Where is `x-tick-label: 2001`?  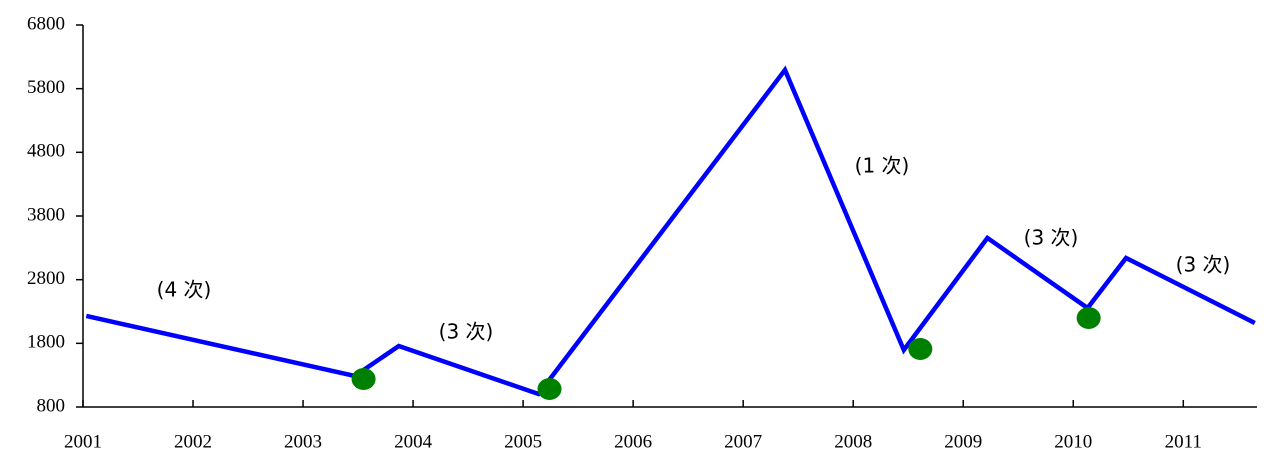
x-tick-label: 2001 is located at coordinates (83, 441).